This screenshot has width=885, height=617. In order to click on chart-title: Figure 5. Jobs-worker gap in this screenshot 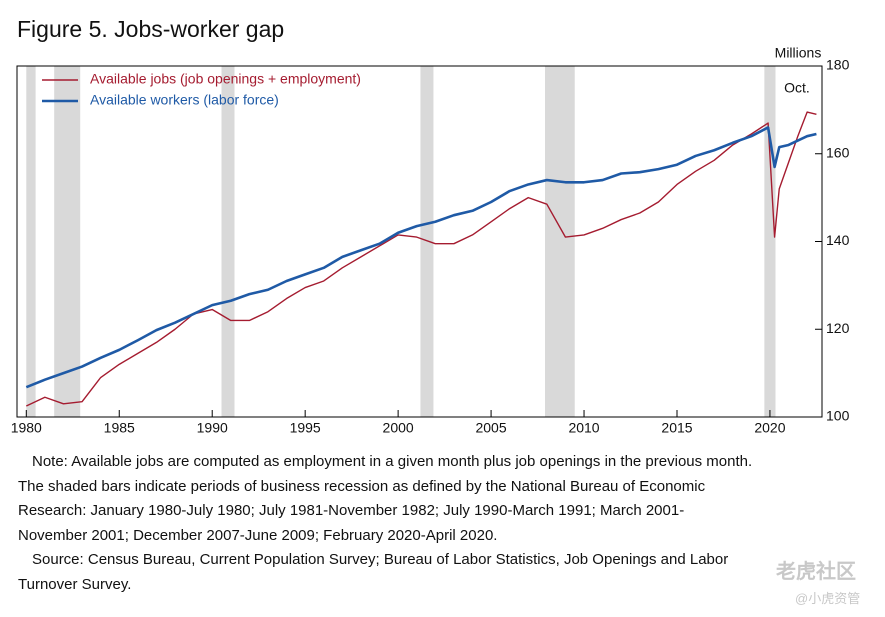, I will do `click(150, 29)`.